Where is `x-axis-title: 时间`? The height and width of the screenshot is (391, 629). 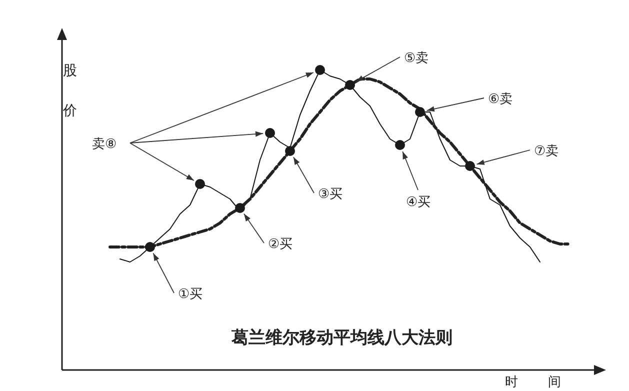
x-axis-title: 时间 is located at coordinates (548, 382).